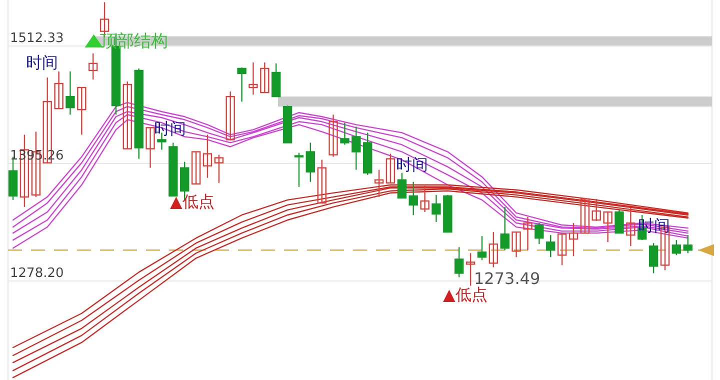 This screenshot has width=720, height=380. I want to click on annotation: 时间, so click(42, 62).